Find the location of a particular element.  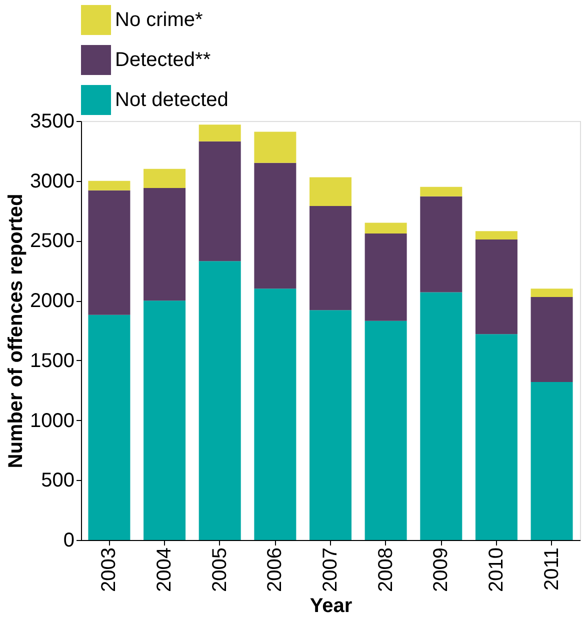

y-tick-label: 0 is located at coordinates (68, 541).